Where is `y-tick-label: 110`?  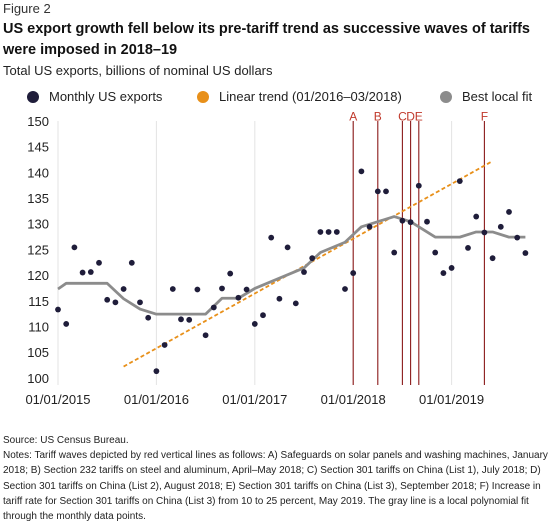
y-tick-label: 110 is located at coordinates (38, 326).